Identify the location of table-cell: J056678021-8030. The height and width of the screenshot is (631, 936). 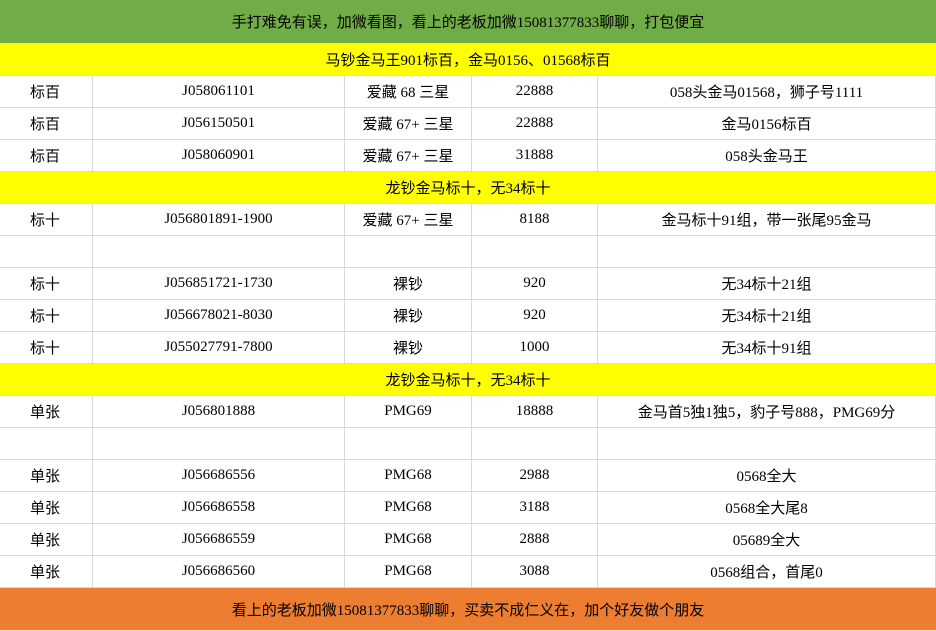
(219, 316).